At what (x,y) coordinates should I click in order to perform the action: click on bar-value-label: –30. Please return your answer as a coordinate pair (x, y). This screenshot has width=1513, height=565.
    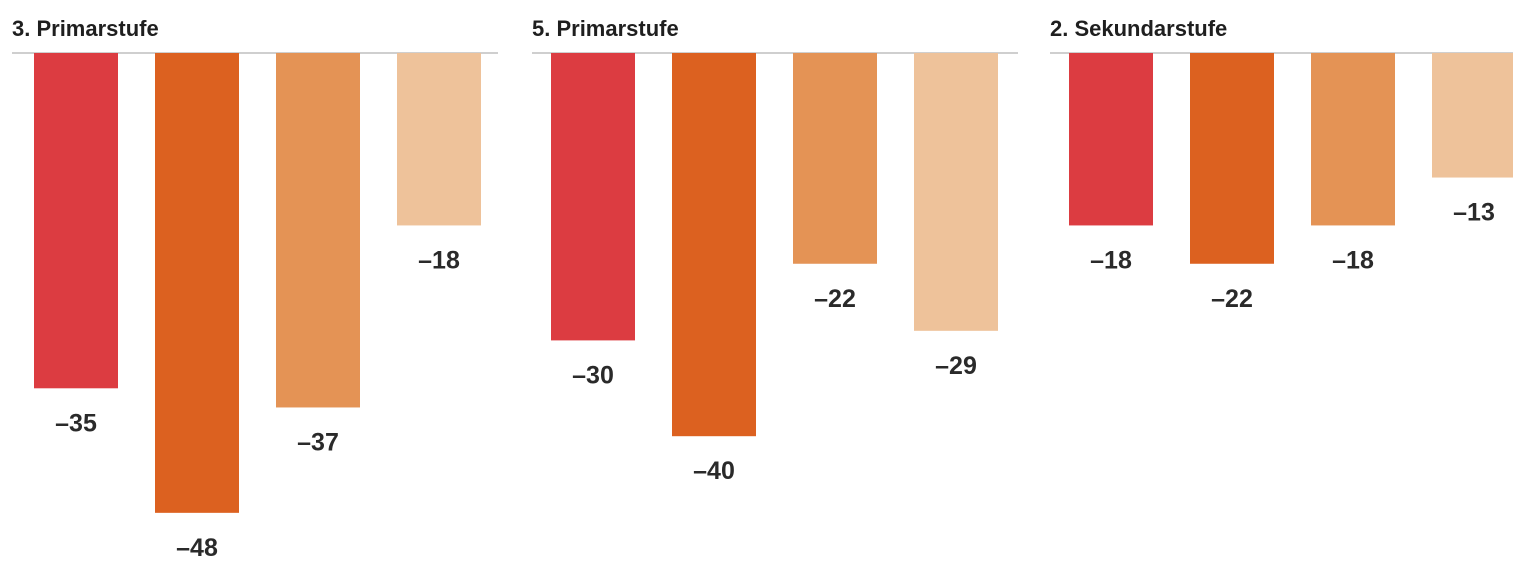
    Looking at the image, I should click on (593, 375).